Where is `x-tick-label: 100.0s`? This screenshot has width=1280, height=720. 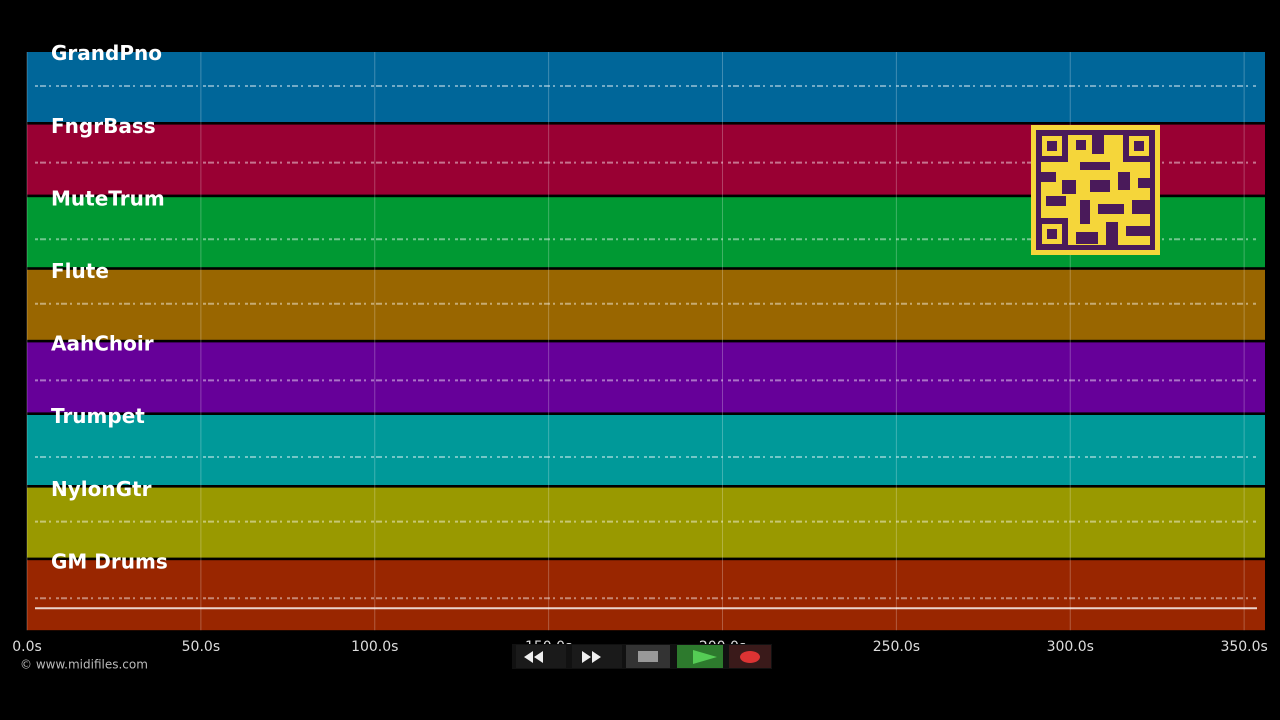 x-tick-label: 100.0s is located at coordinates (374, 647).